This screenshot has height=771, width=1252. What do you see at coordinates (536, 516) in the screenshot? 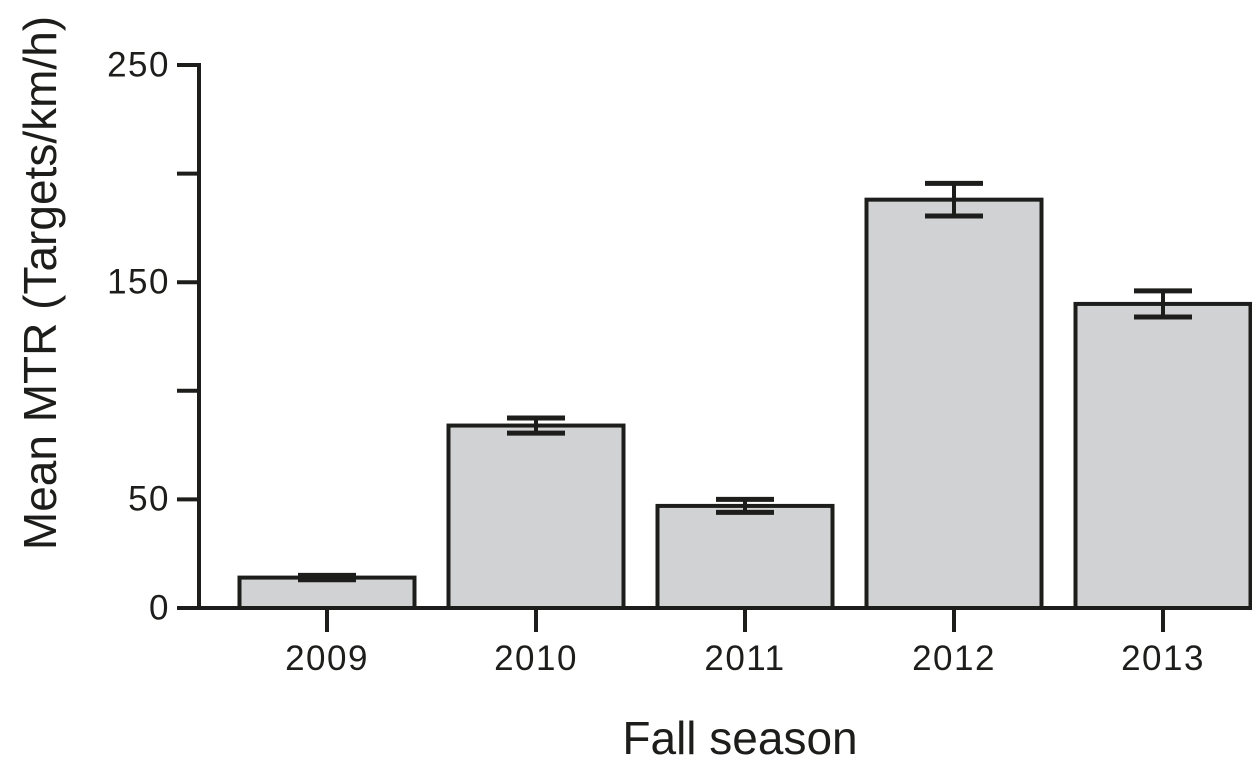
I see `bar-2010` at bounding box center [536, 516].